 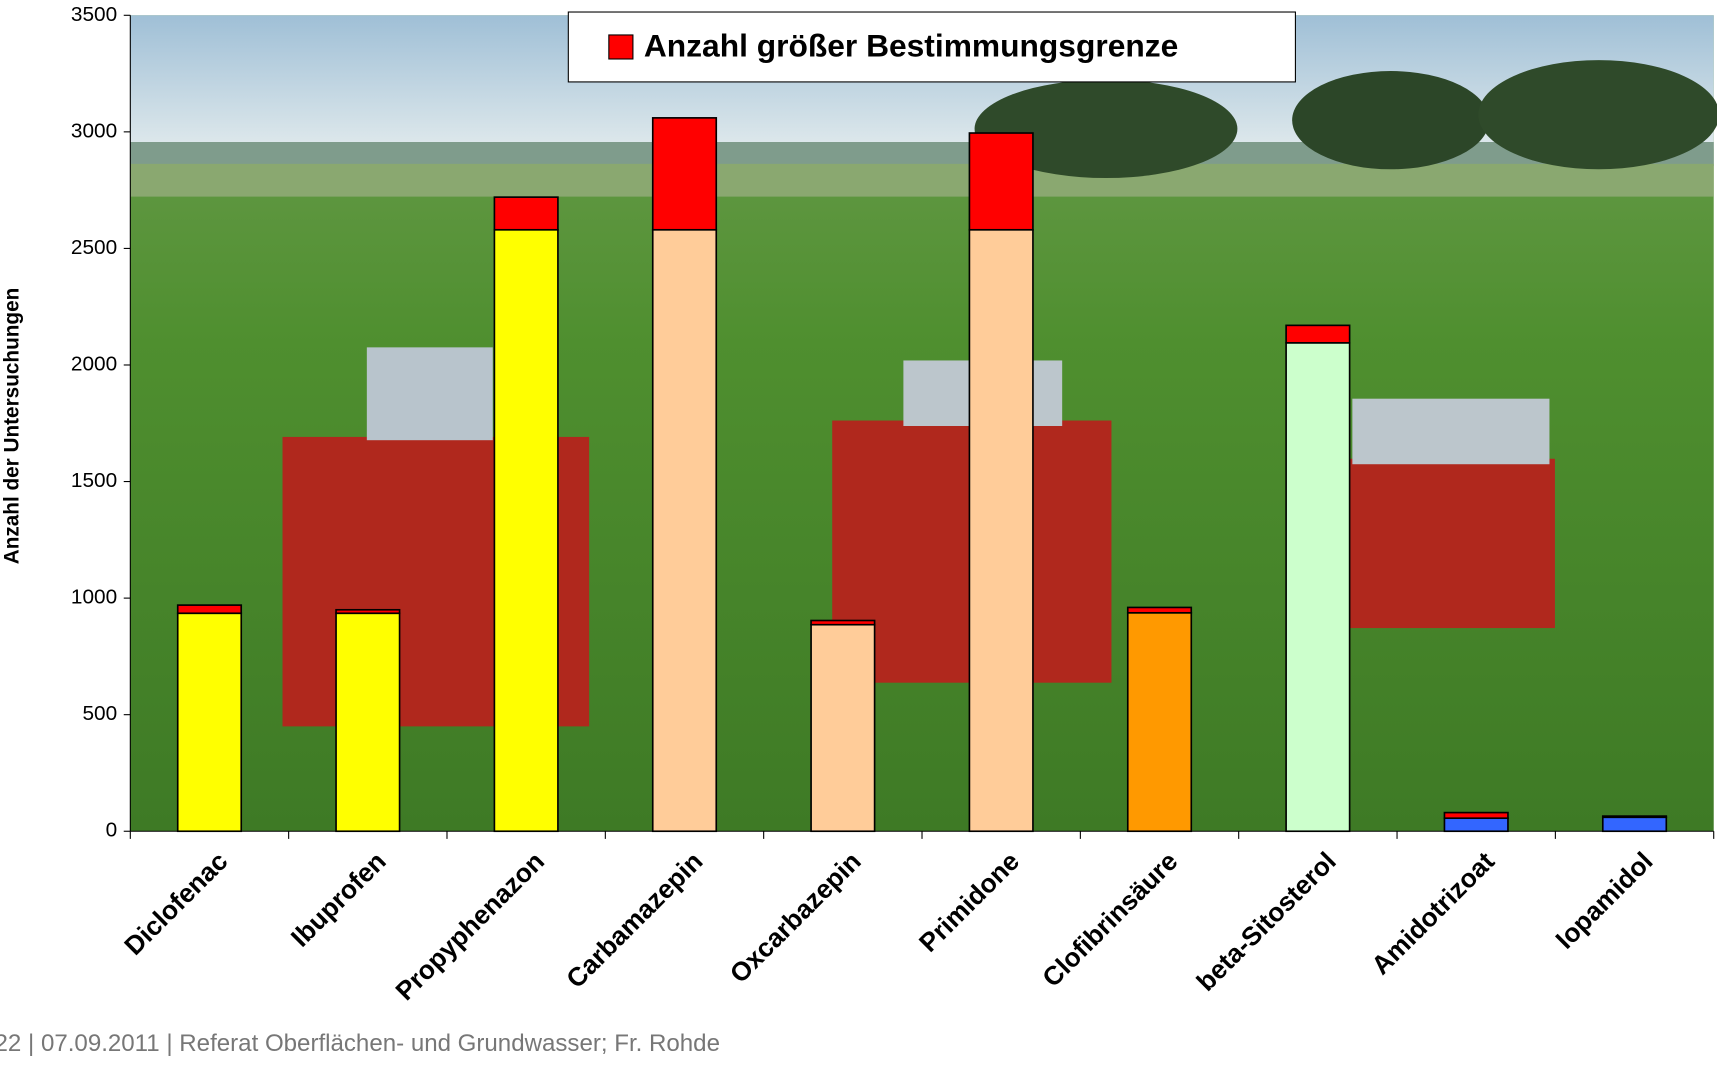 What do you see at coordinates (470, 926) in the screenshot?
I see `x-tick-label: Propyphenazon` at bounding box center [470, 926].